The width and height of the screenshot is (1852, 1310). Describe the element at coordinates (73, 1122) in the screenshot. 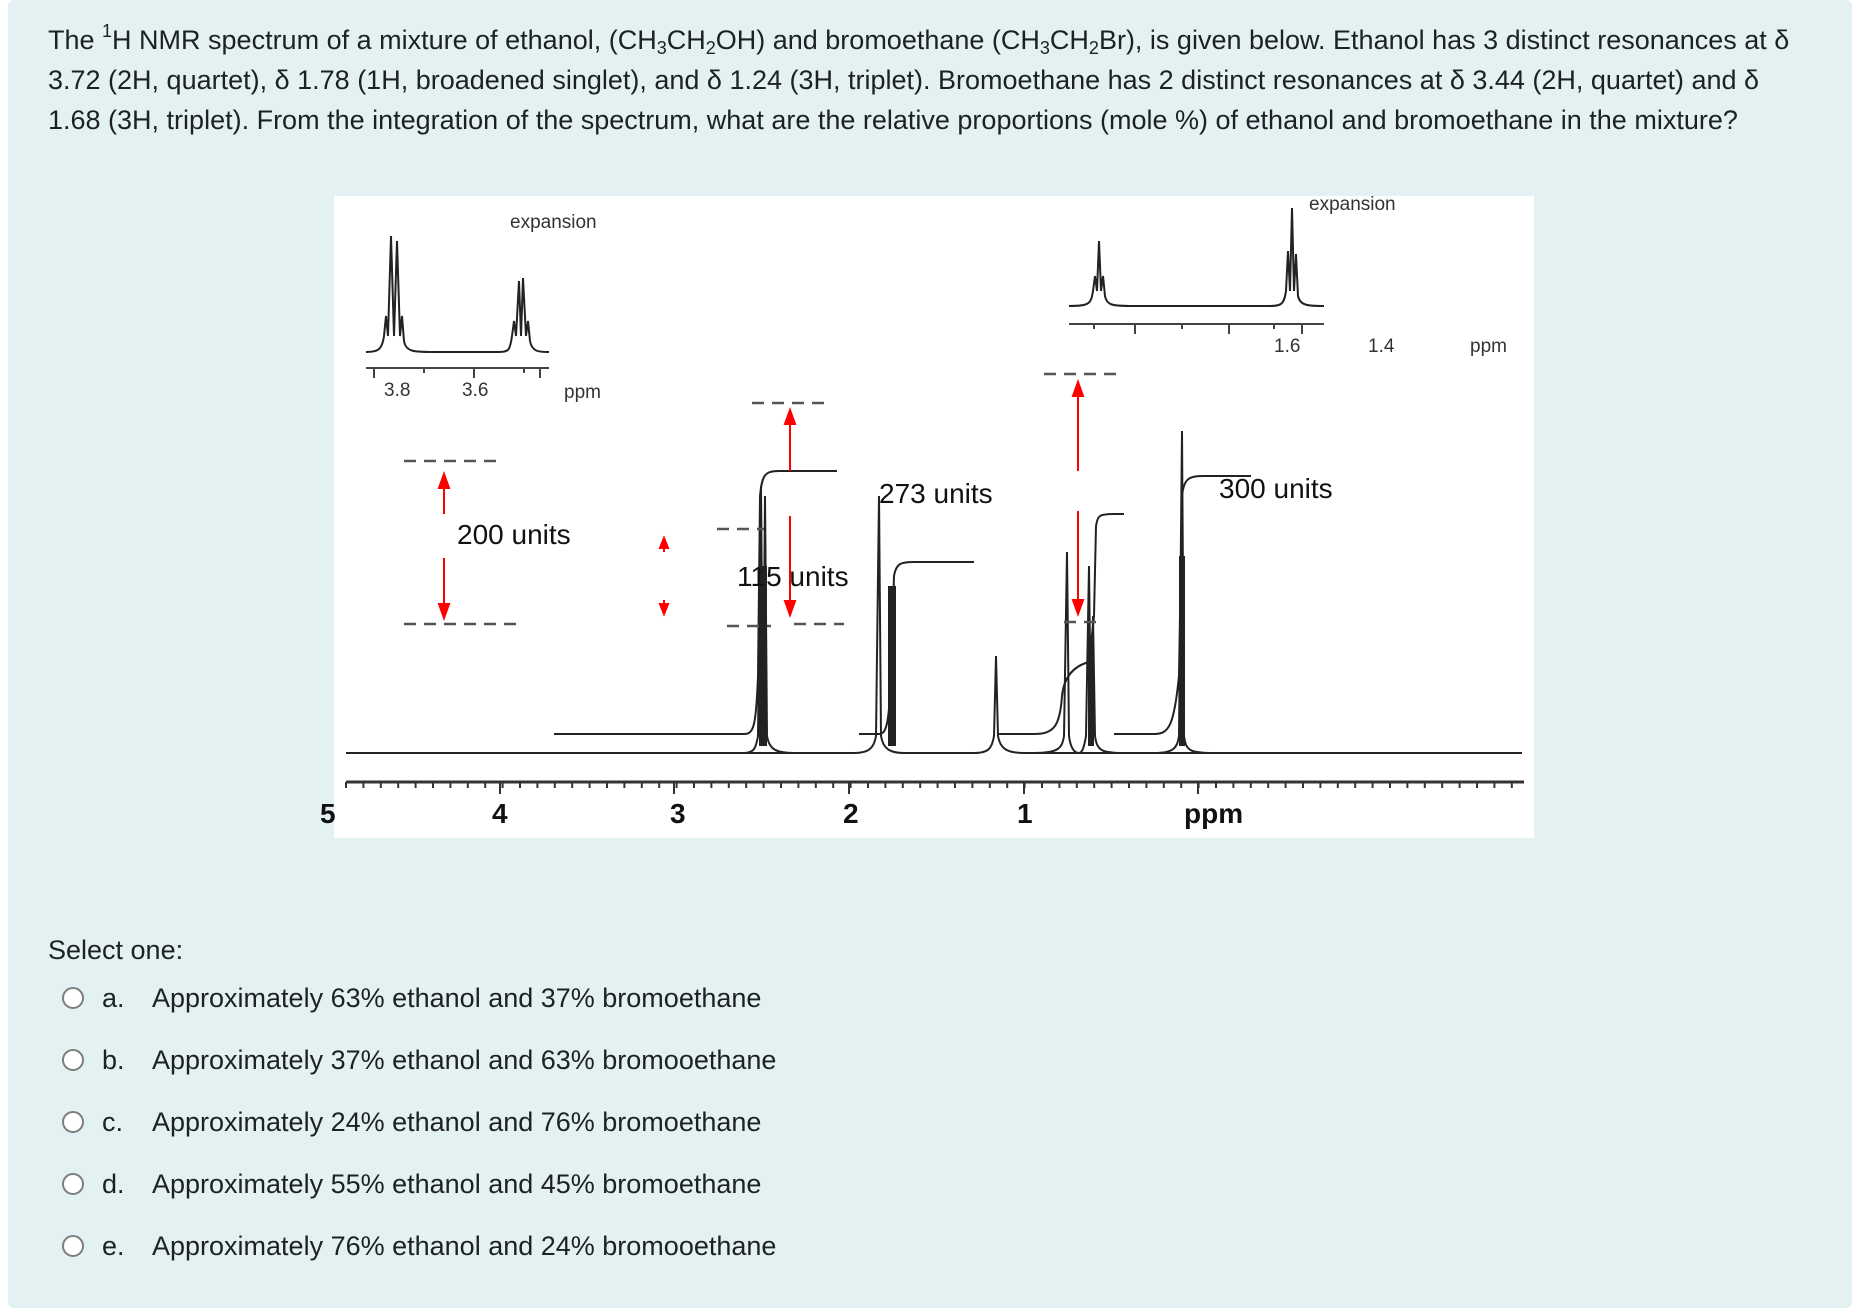

I see `radio-button-c` at that location.